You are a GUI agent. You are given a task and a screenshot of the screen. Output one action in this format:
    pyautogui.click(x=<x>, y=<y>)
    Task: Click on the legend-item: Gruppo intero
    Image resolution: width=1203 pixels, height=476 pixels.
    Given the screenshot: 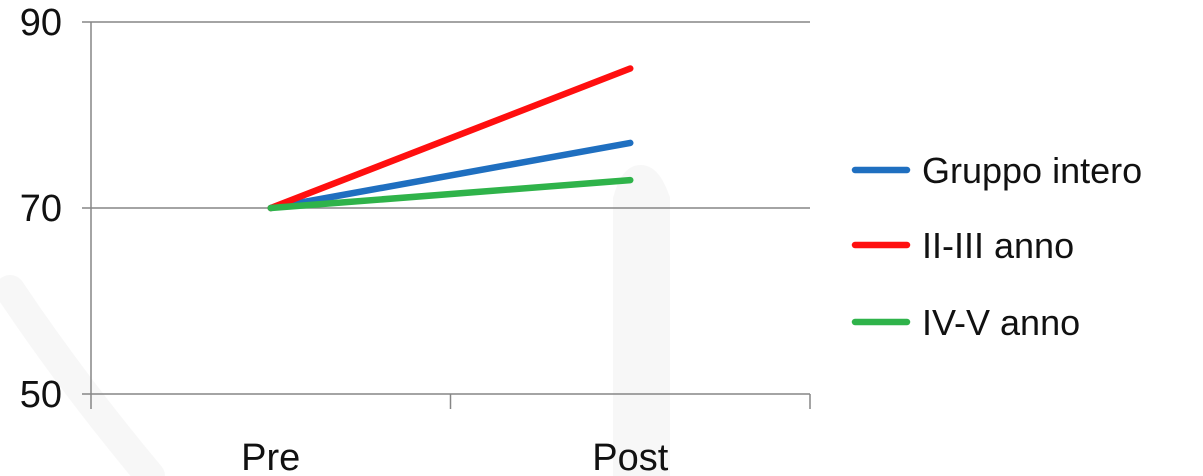 What is the action you would take?
    pyautogui.click(x=996, y=170)
    